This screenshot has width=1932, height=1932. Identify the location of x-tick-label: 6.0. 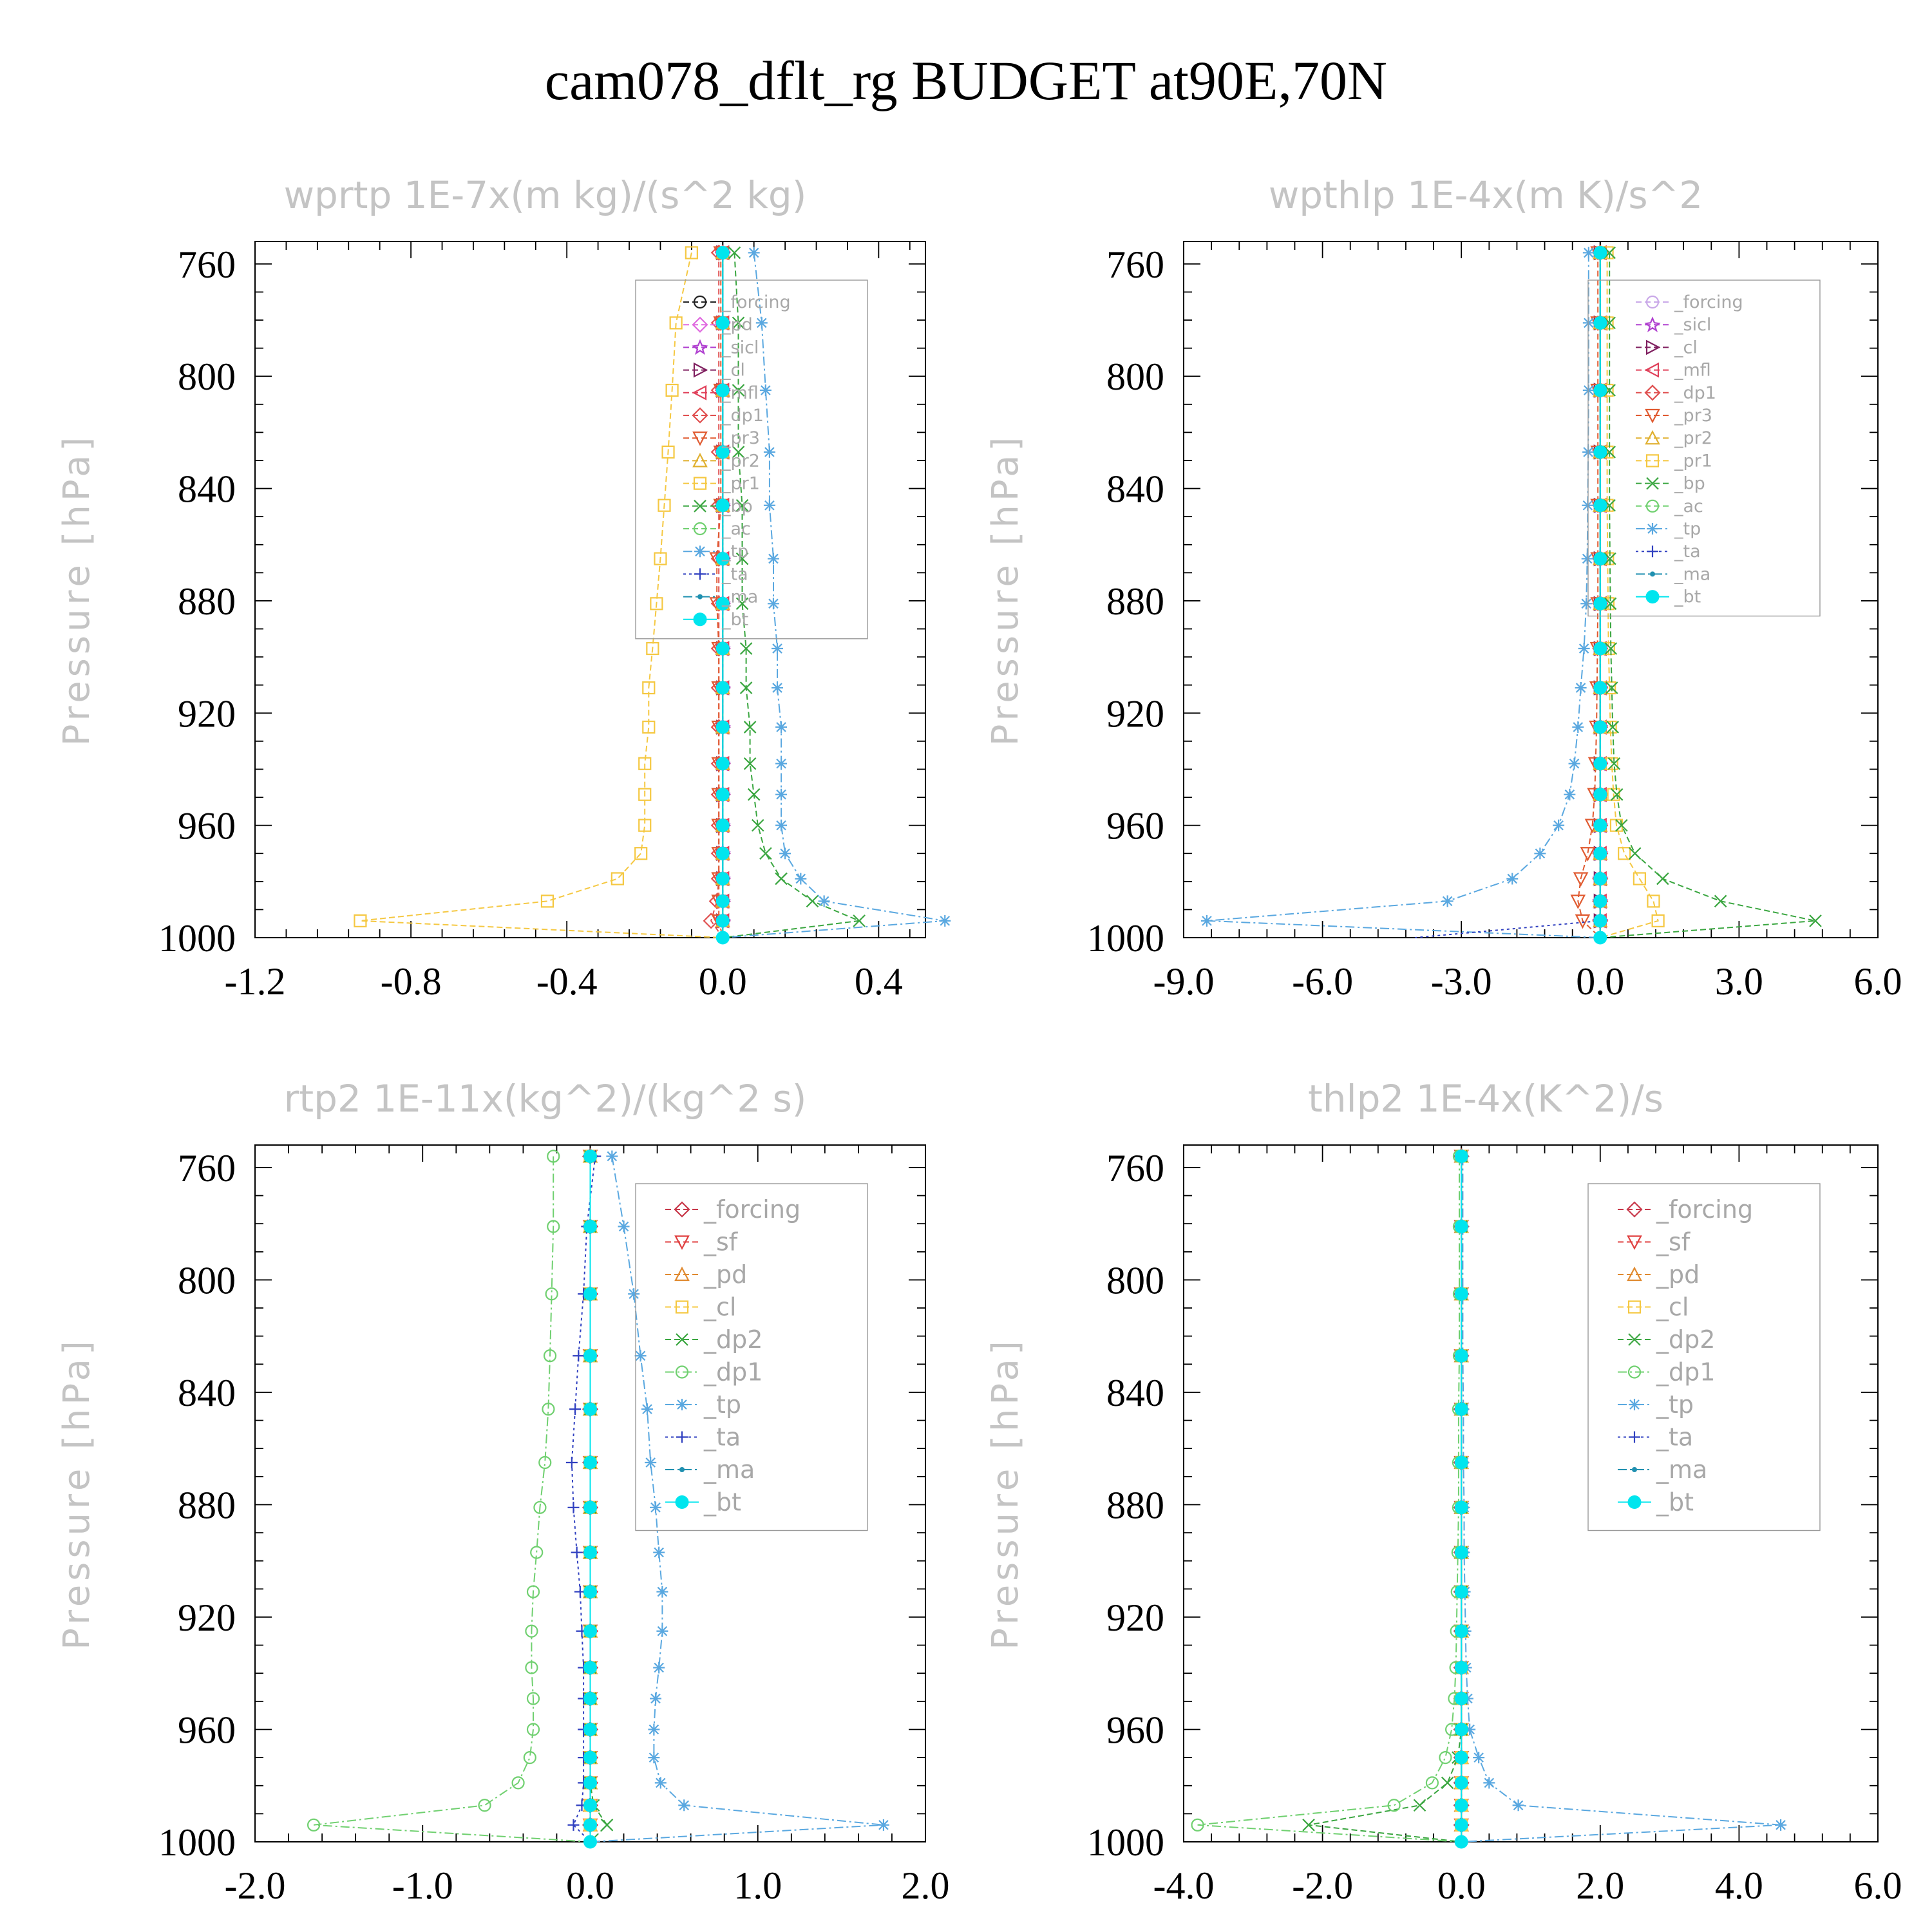
(1878, 981).